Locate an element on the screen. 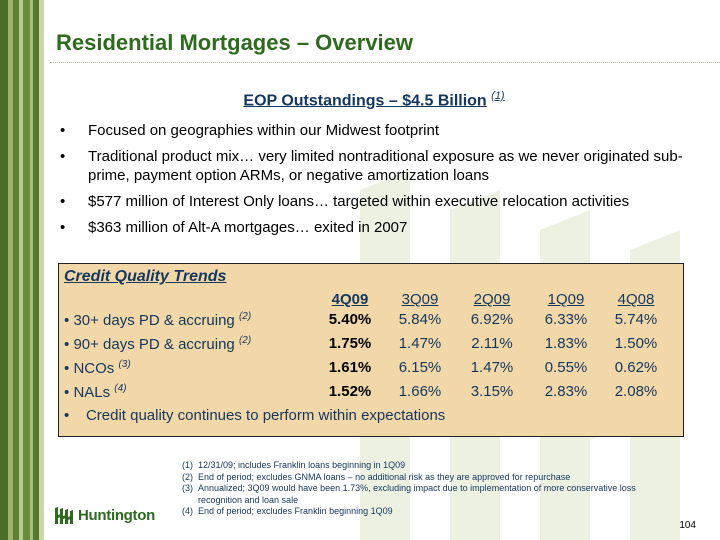  value-cell: 1.50% is located at coordinates (636, 343).